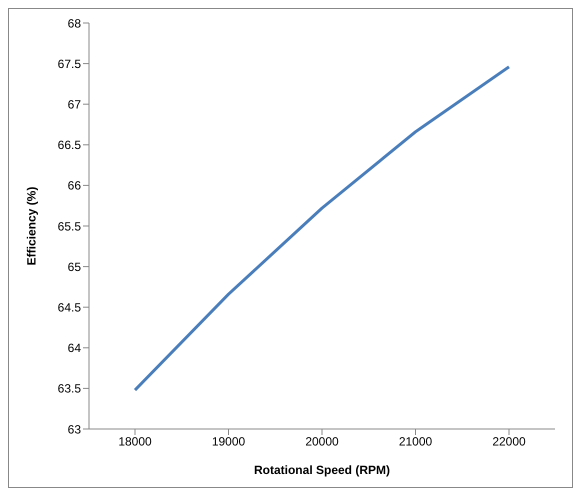 The width and height of the screenshot is (573, 488). Describe the element at coordinates (322, 470) in the screenshot. I see `x-axis-title: Rotational Speed (RPM)` at that location.